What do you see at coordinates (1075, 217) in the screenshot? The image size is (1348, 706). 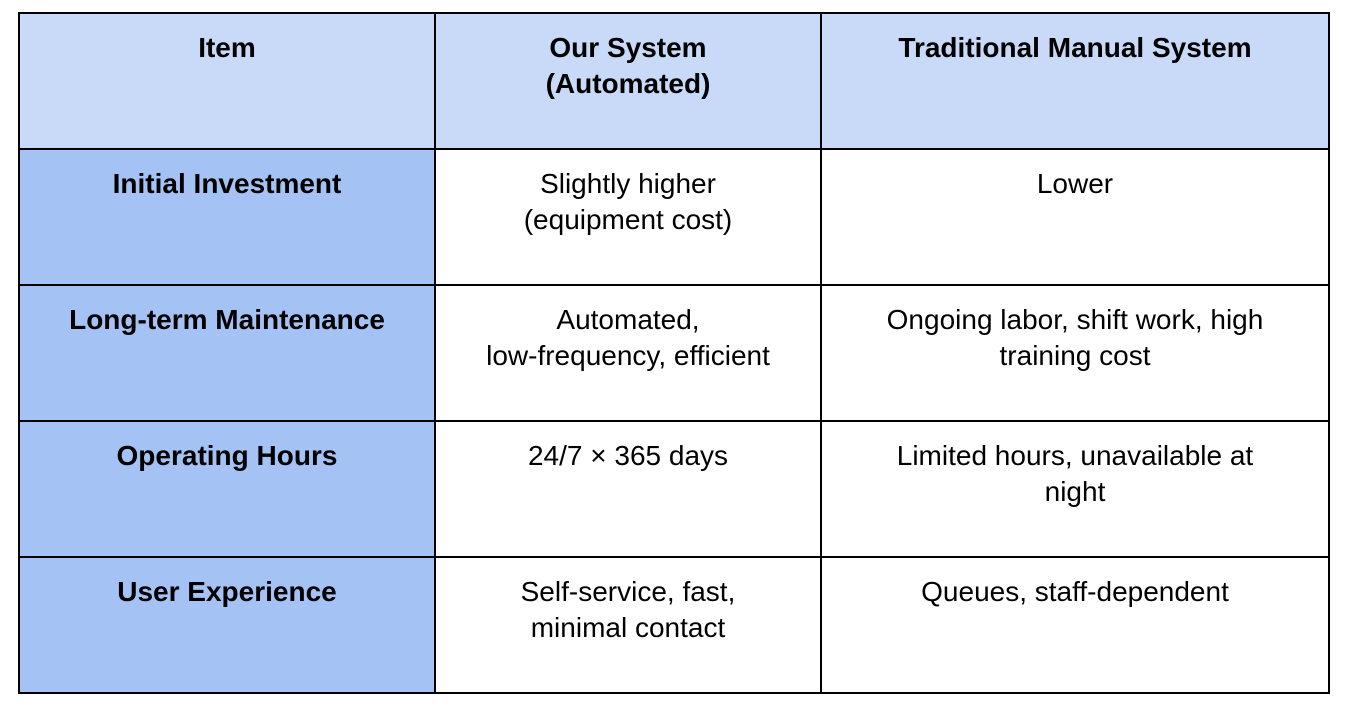 I see `cell-manual-system: Lower` at bounding box center [1075, 217].